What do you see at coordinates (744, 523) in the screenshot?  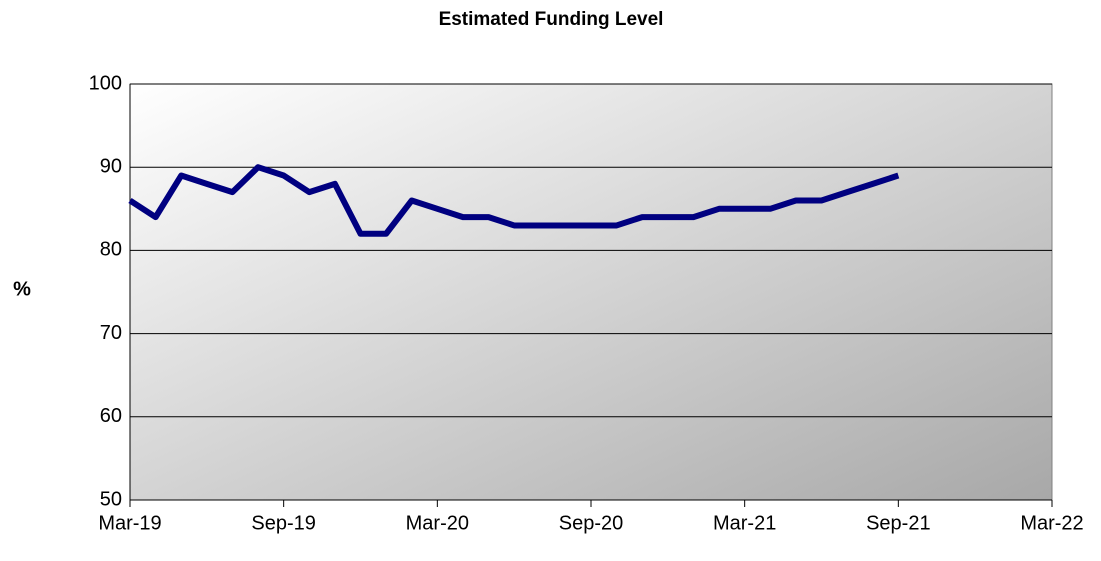 I see `x-tick-label: Mar-21` at bounding box center [744, 523].